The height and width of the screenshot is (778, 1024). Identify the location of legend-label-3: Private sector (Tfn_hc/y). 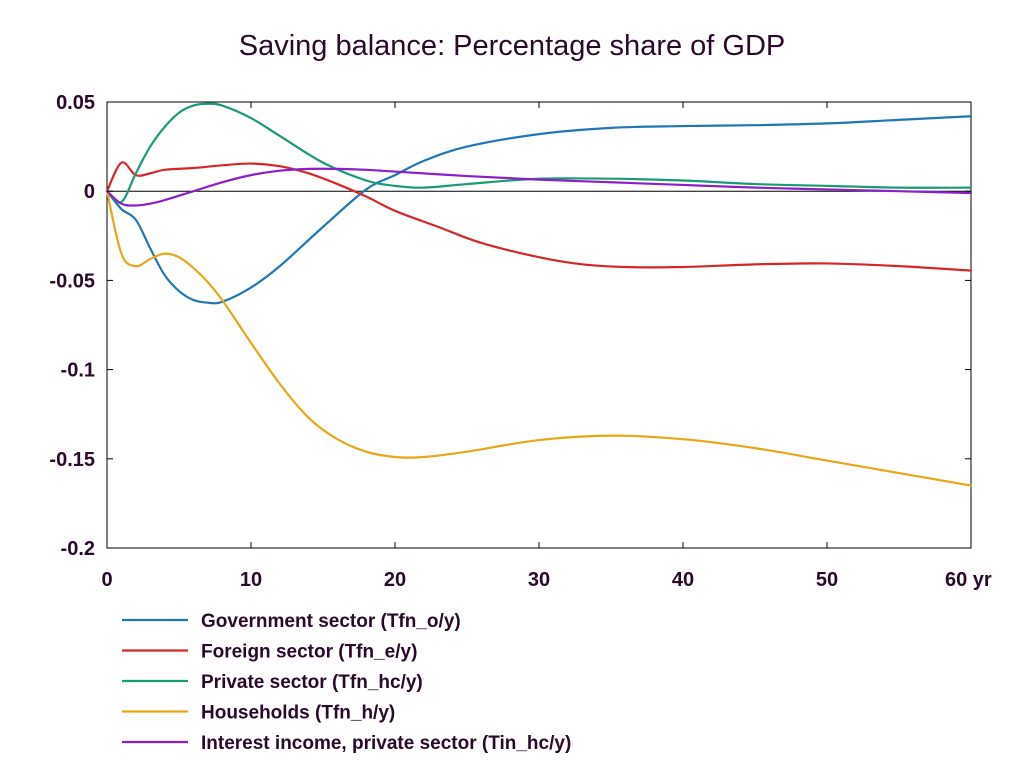
(312, 682).